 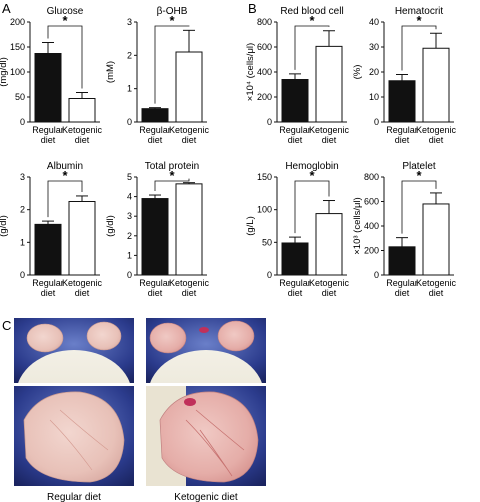 I want to click on x-label-ketogenic-0: Ketogenic, so click(x=82, y=130).